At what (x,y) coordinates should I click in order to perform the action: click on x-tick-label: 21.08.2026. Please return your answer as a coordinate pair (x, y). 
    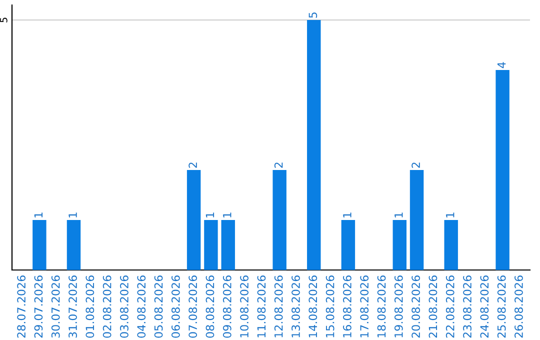
    Looking at the image, I should click on (433, 307).